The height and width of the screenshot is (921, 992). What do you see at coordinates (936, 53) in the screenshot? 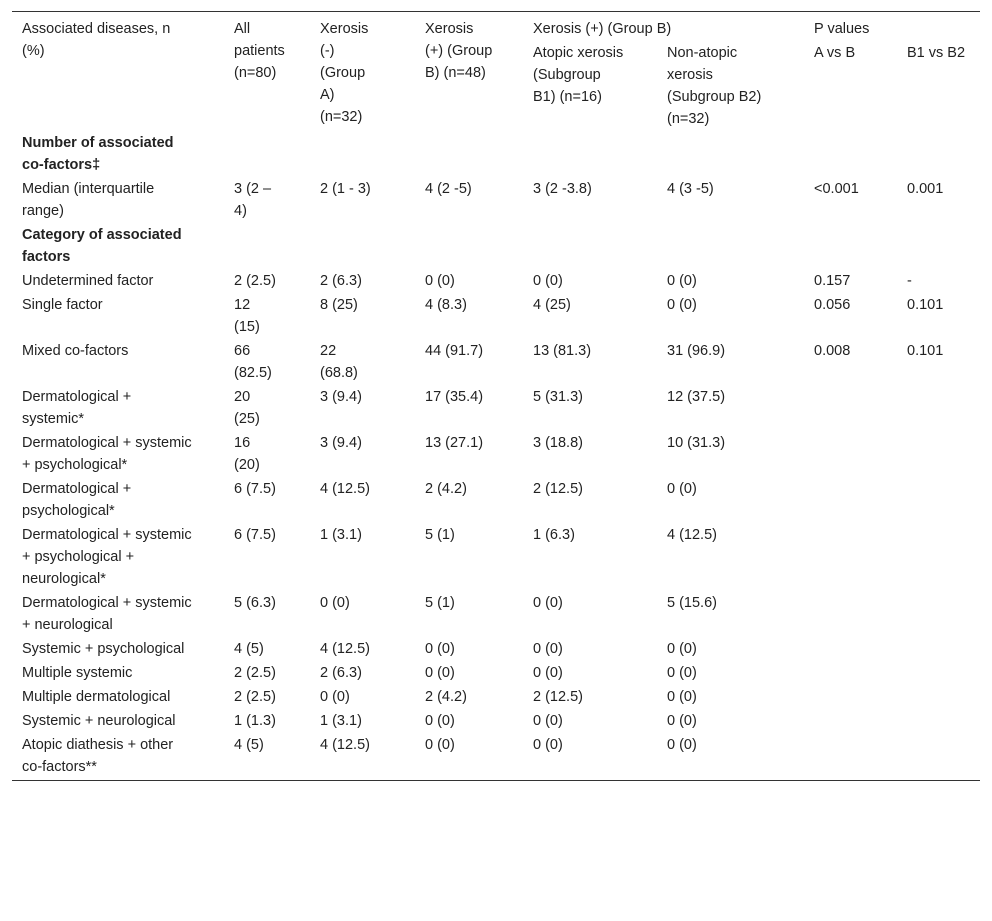
I see `header-cell: B1 vs B2` at bounding box center [936, 53].